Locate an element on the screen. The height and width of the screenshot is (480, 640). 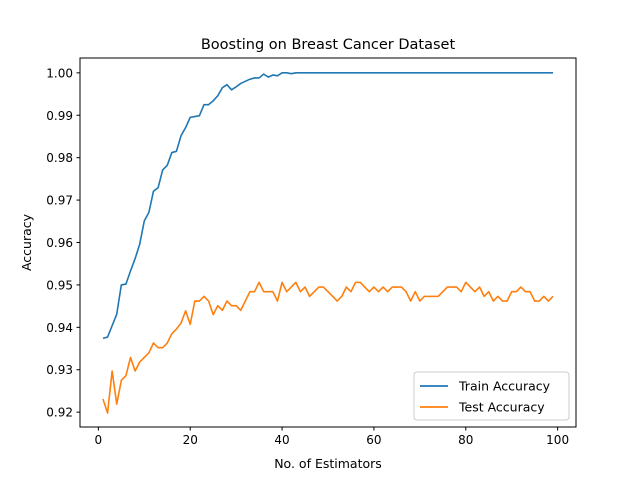
x-tick-label: 0 is located at coordinates (99, 440).